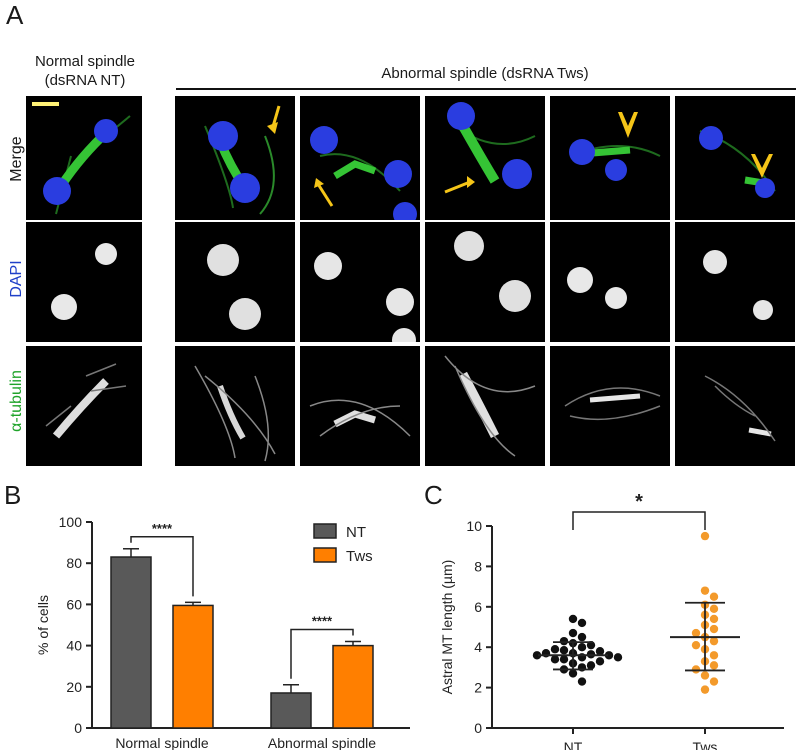 This screenshot has width=798, height=750. Describe the element at coordinates (16, 159) in the screenshot. I see `row-label-merge: Merge` at that location.